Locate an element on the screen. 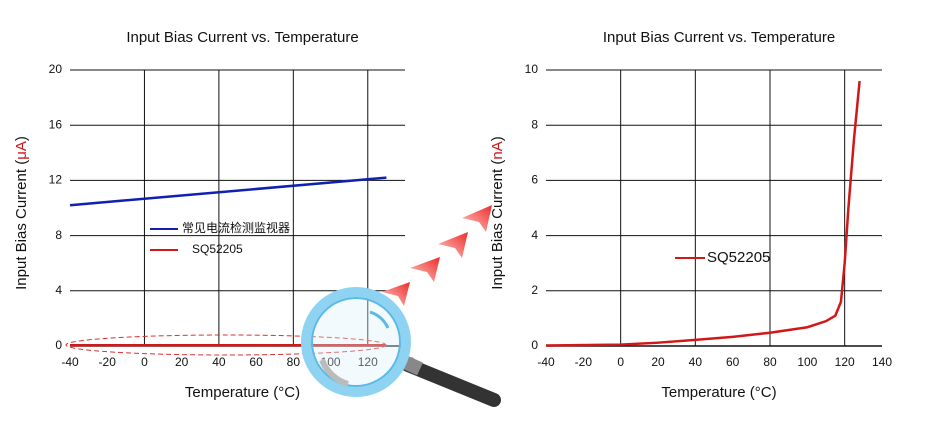 The image size is (934, 421). data-line is located at coordinates (228, 191).